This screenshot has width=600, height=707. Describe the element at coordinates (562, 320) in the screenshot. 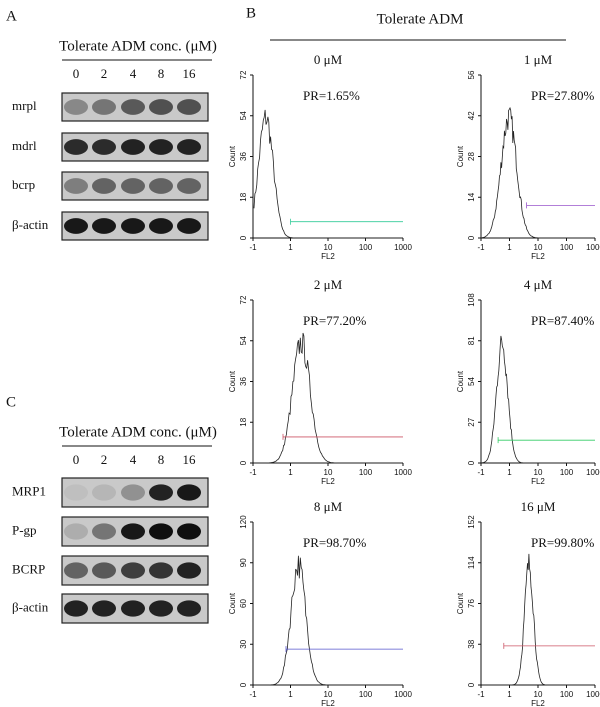

I see `pr-label: PR=87.40%` at that location.